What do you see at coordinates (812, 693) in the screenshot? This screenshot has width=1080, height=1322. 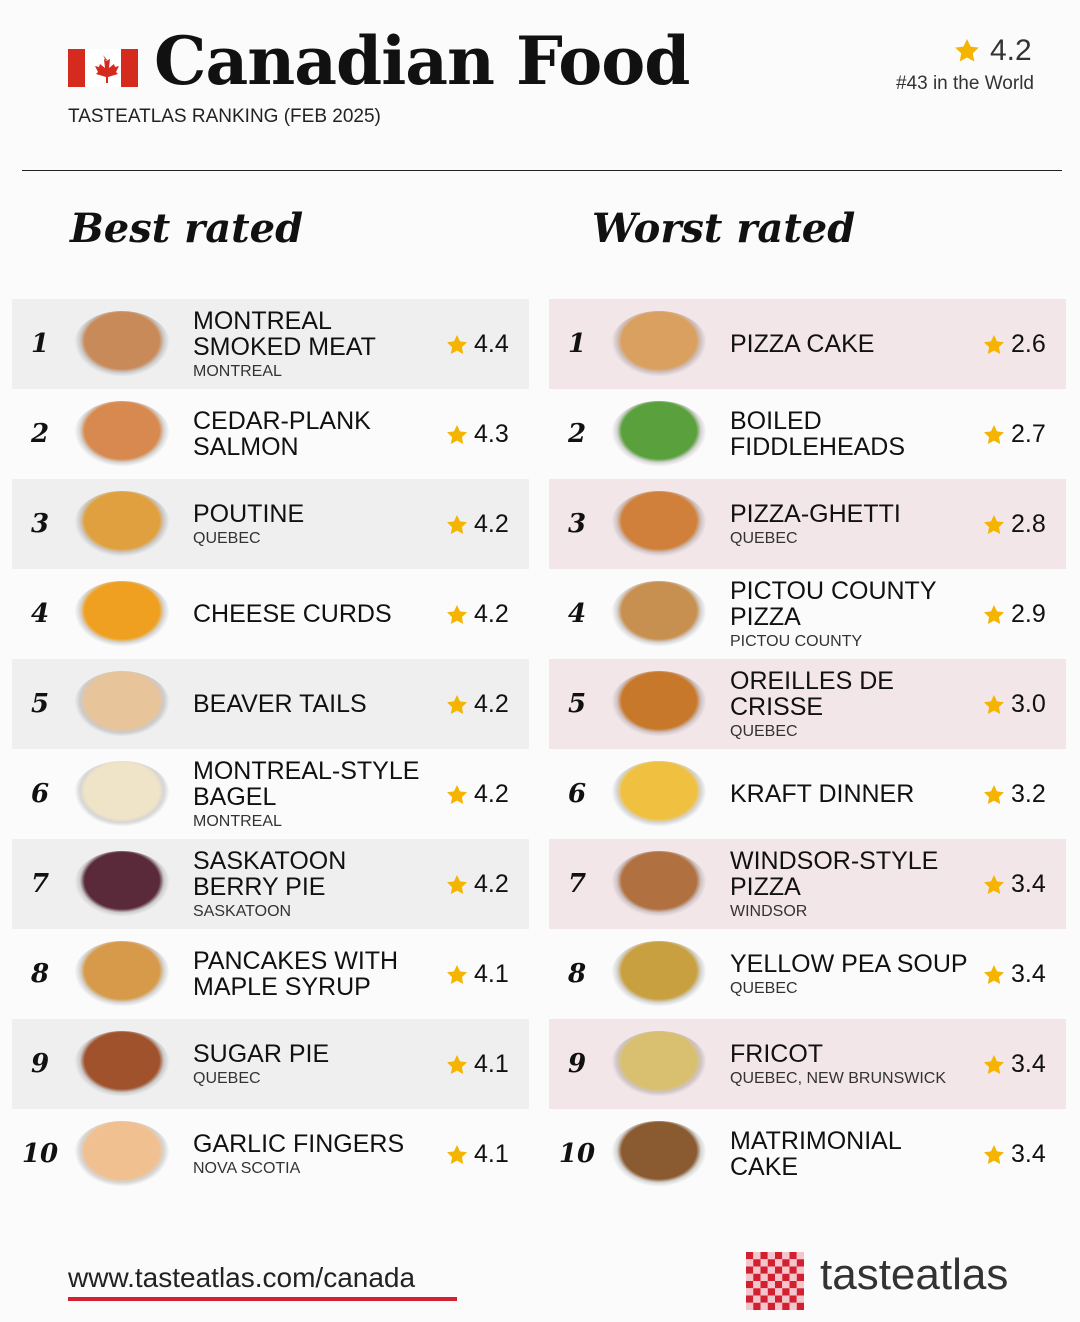 I see `item-name: OREILLES DE CRISSE` at bounding box center [812, 693].